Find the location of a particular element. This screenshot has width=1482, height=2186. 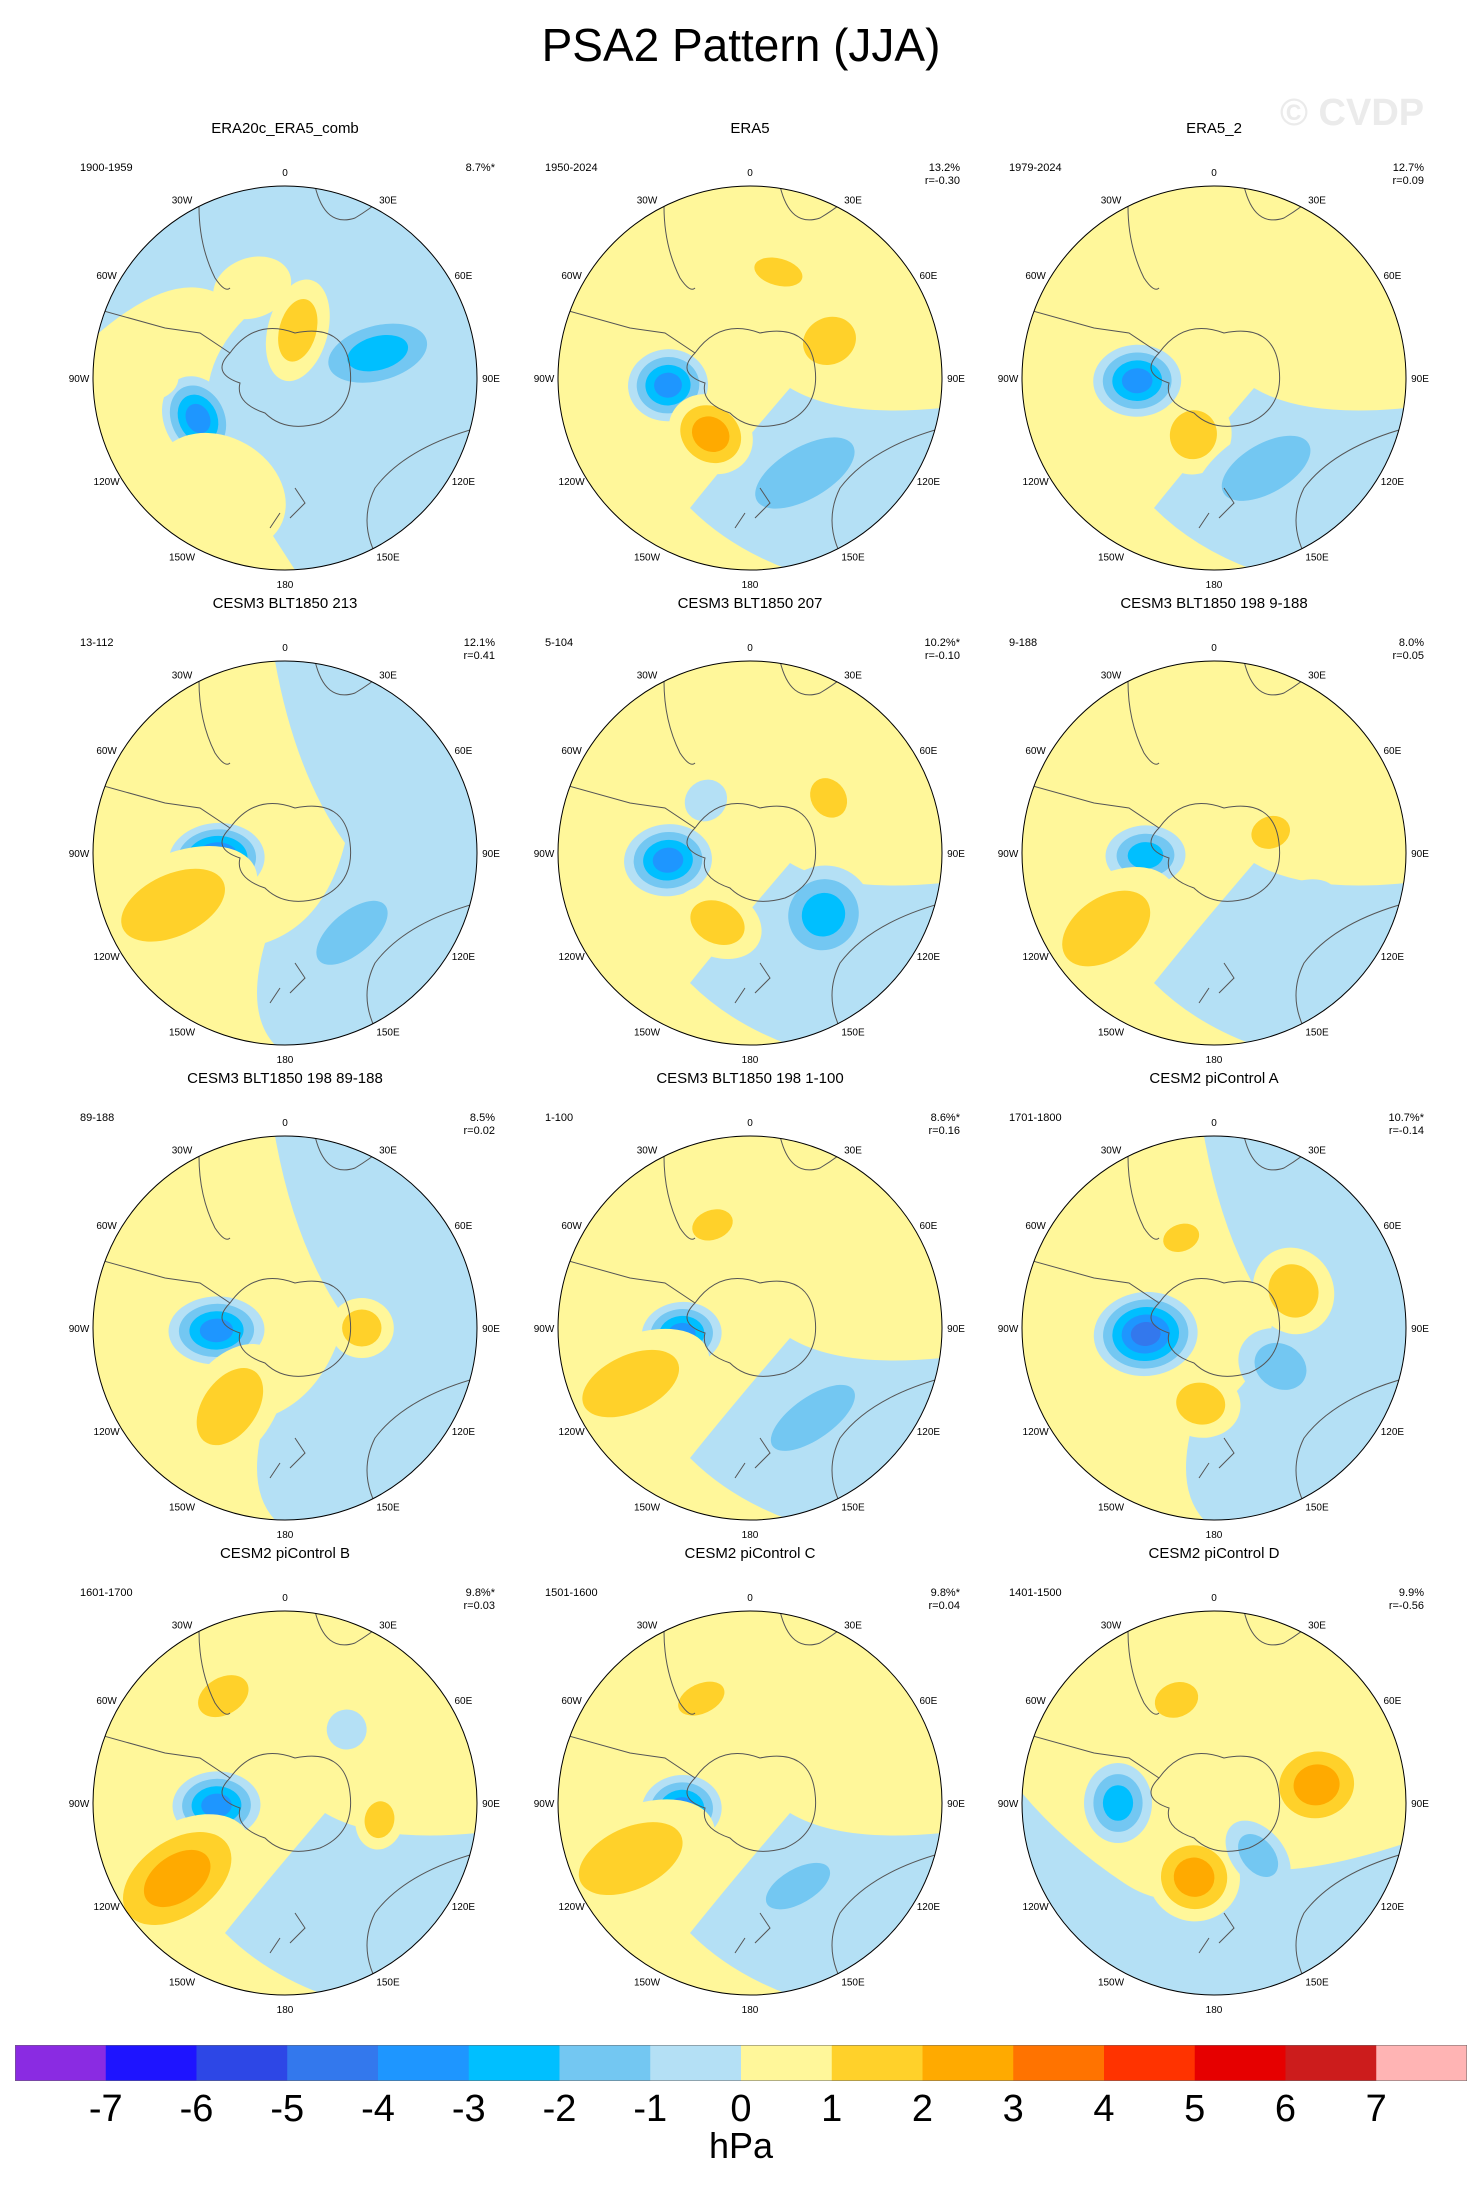

panel-title: CESM3 BLT1850 207 is located at coordinates (750, 603).